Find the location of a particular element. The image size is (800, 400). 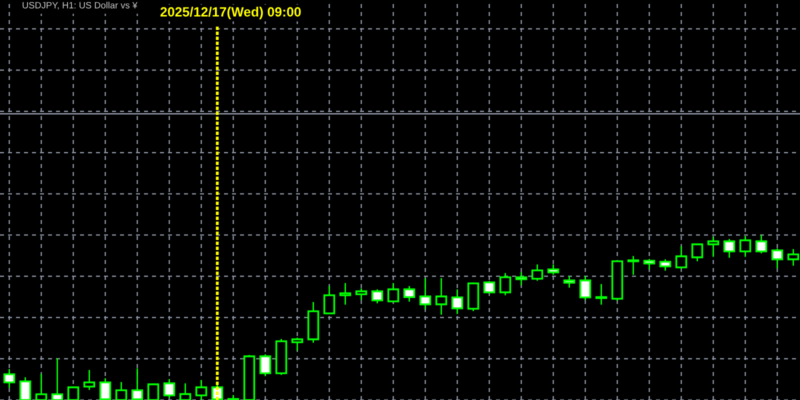

chart-title: USDJPY, H1: US Dollar vs ¥ is located at coordinates (80, 6).